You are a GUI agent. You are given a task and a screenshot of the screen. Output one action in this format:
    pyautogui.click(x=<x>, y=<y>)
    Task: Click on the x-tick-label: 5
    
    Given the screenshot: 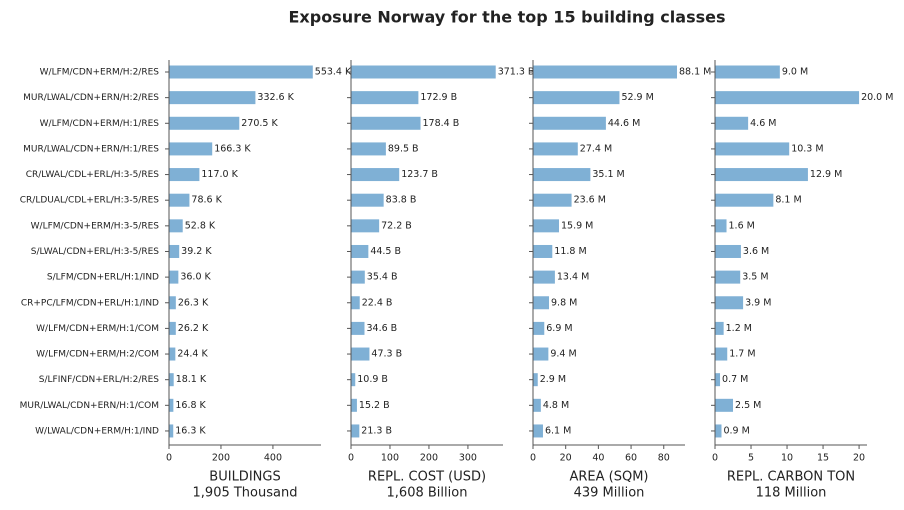 What is the action you would take?
    pyautogui.click(x=751, y=458)
    